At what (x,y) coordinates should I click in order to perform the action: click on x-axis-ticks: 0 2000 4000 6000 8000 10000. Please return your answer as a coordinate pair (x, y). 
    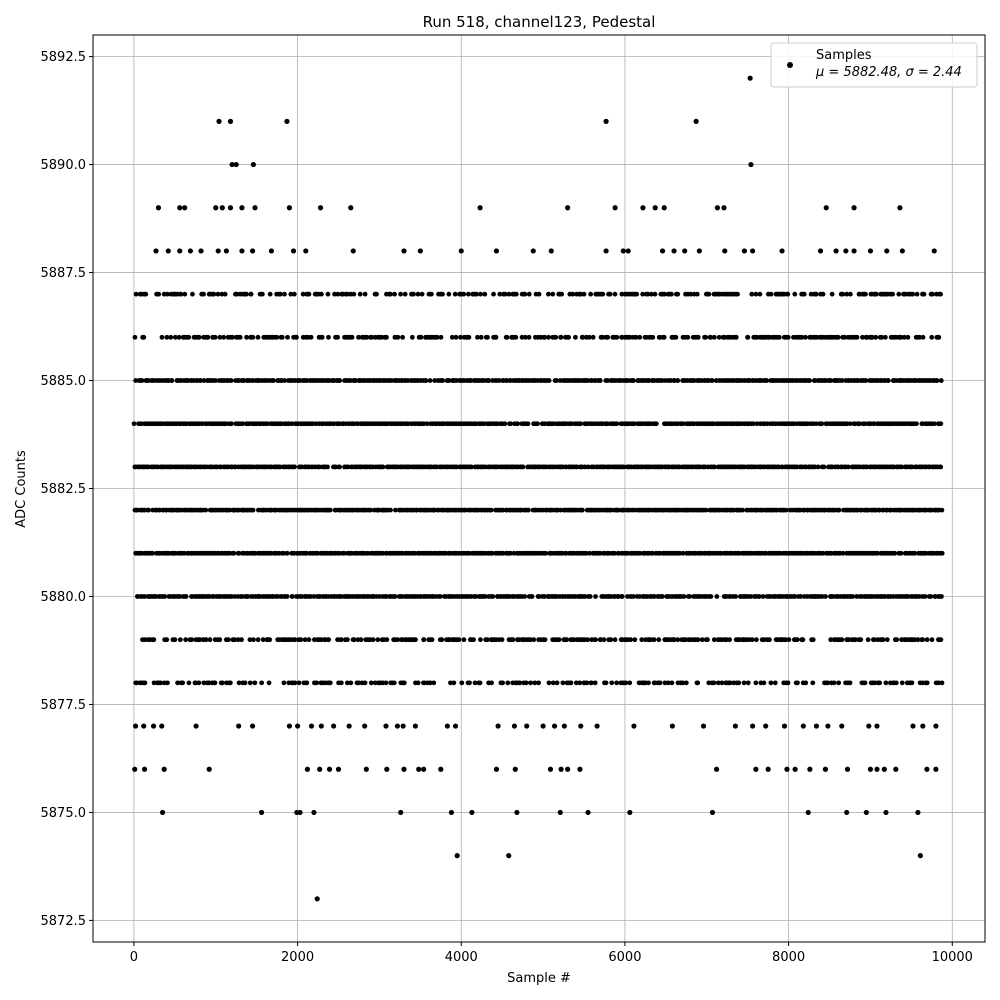
    Looking at the image, I should click on (551, 953).